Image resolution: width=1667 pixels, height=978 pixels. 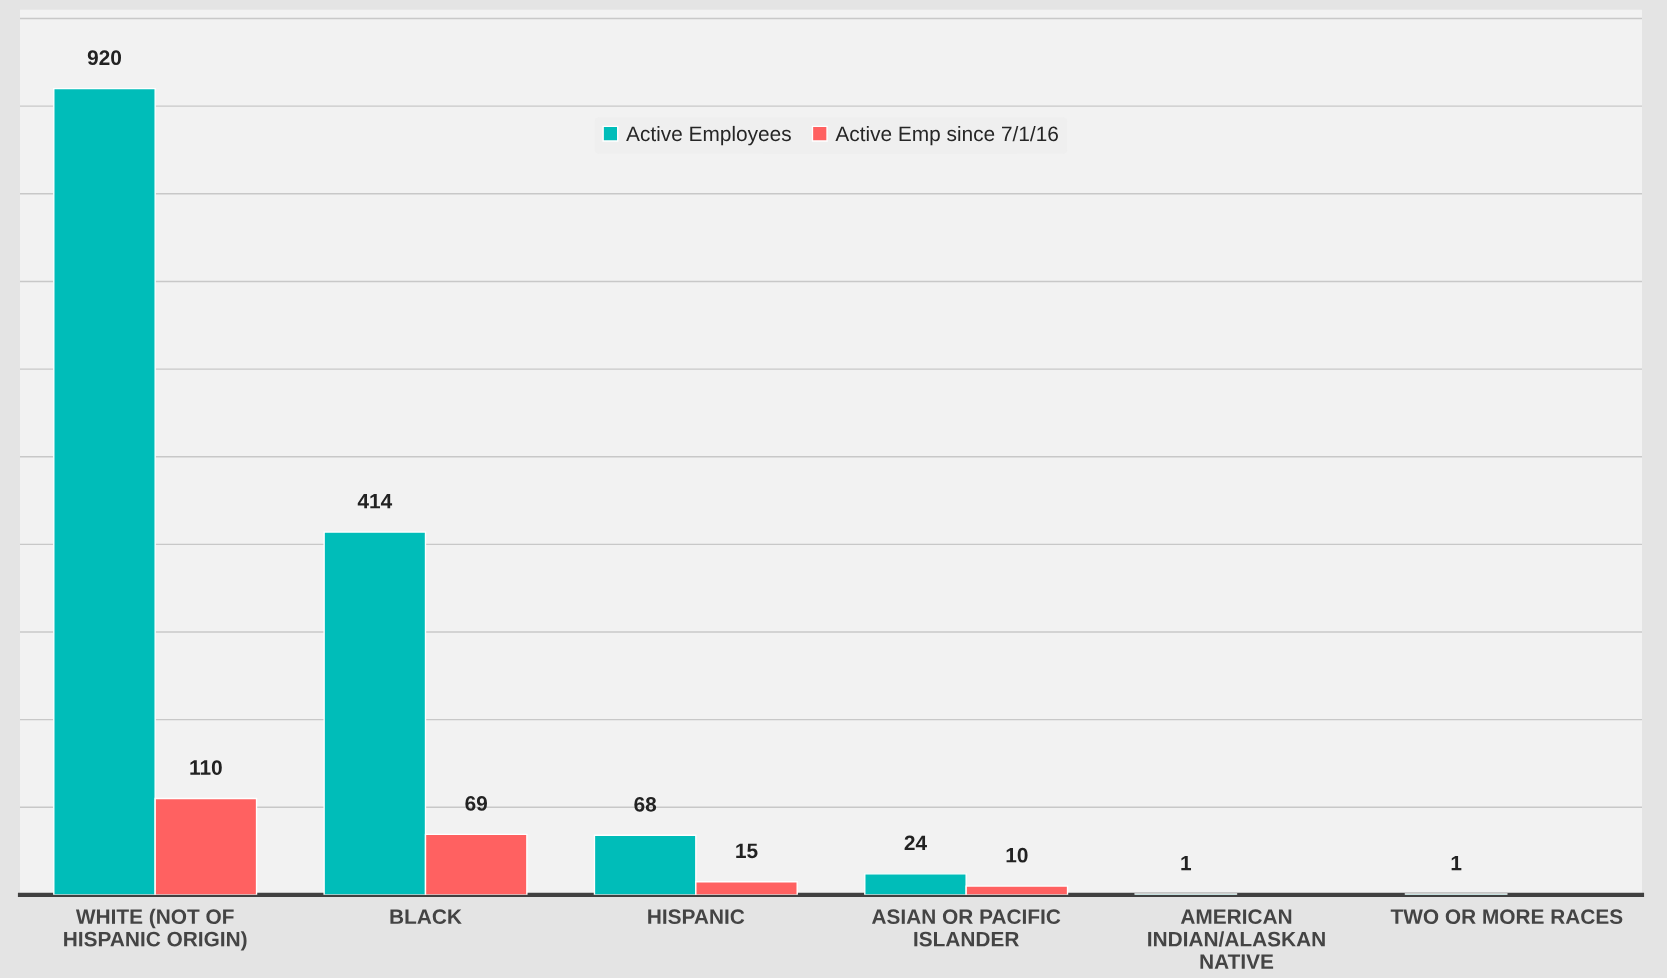 I want to click on x-tick-label: AMERICAN INDIAN/ALASKAN NATIVE, so click(x=1236, y=939).